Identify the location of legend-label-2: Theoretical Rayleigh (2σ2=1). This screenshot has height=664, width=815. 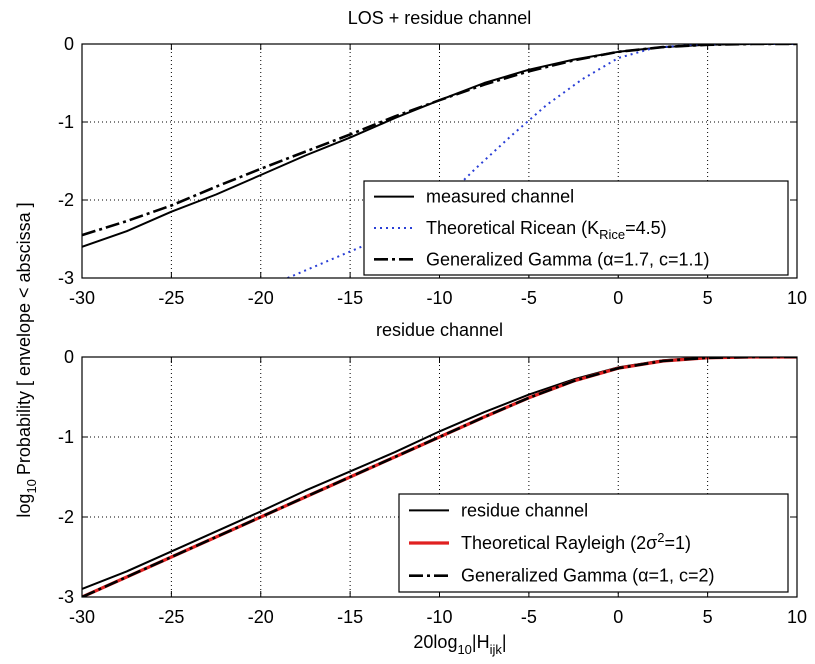
(576, 541).